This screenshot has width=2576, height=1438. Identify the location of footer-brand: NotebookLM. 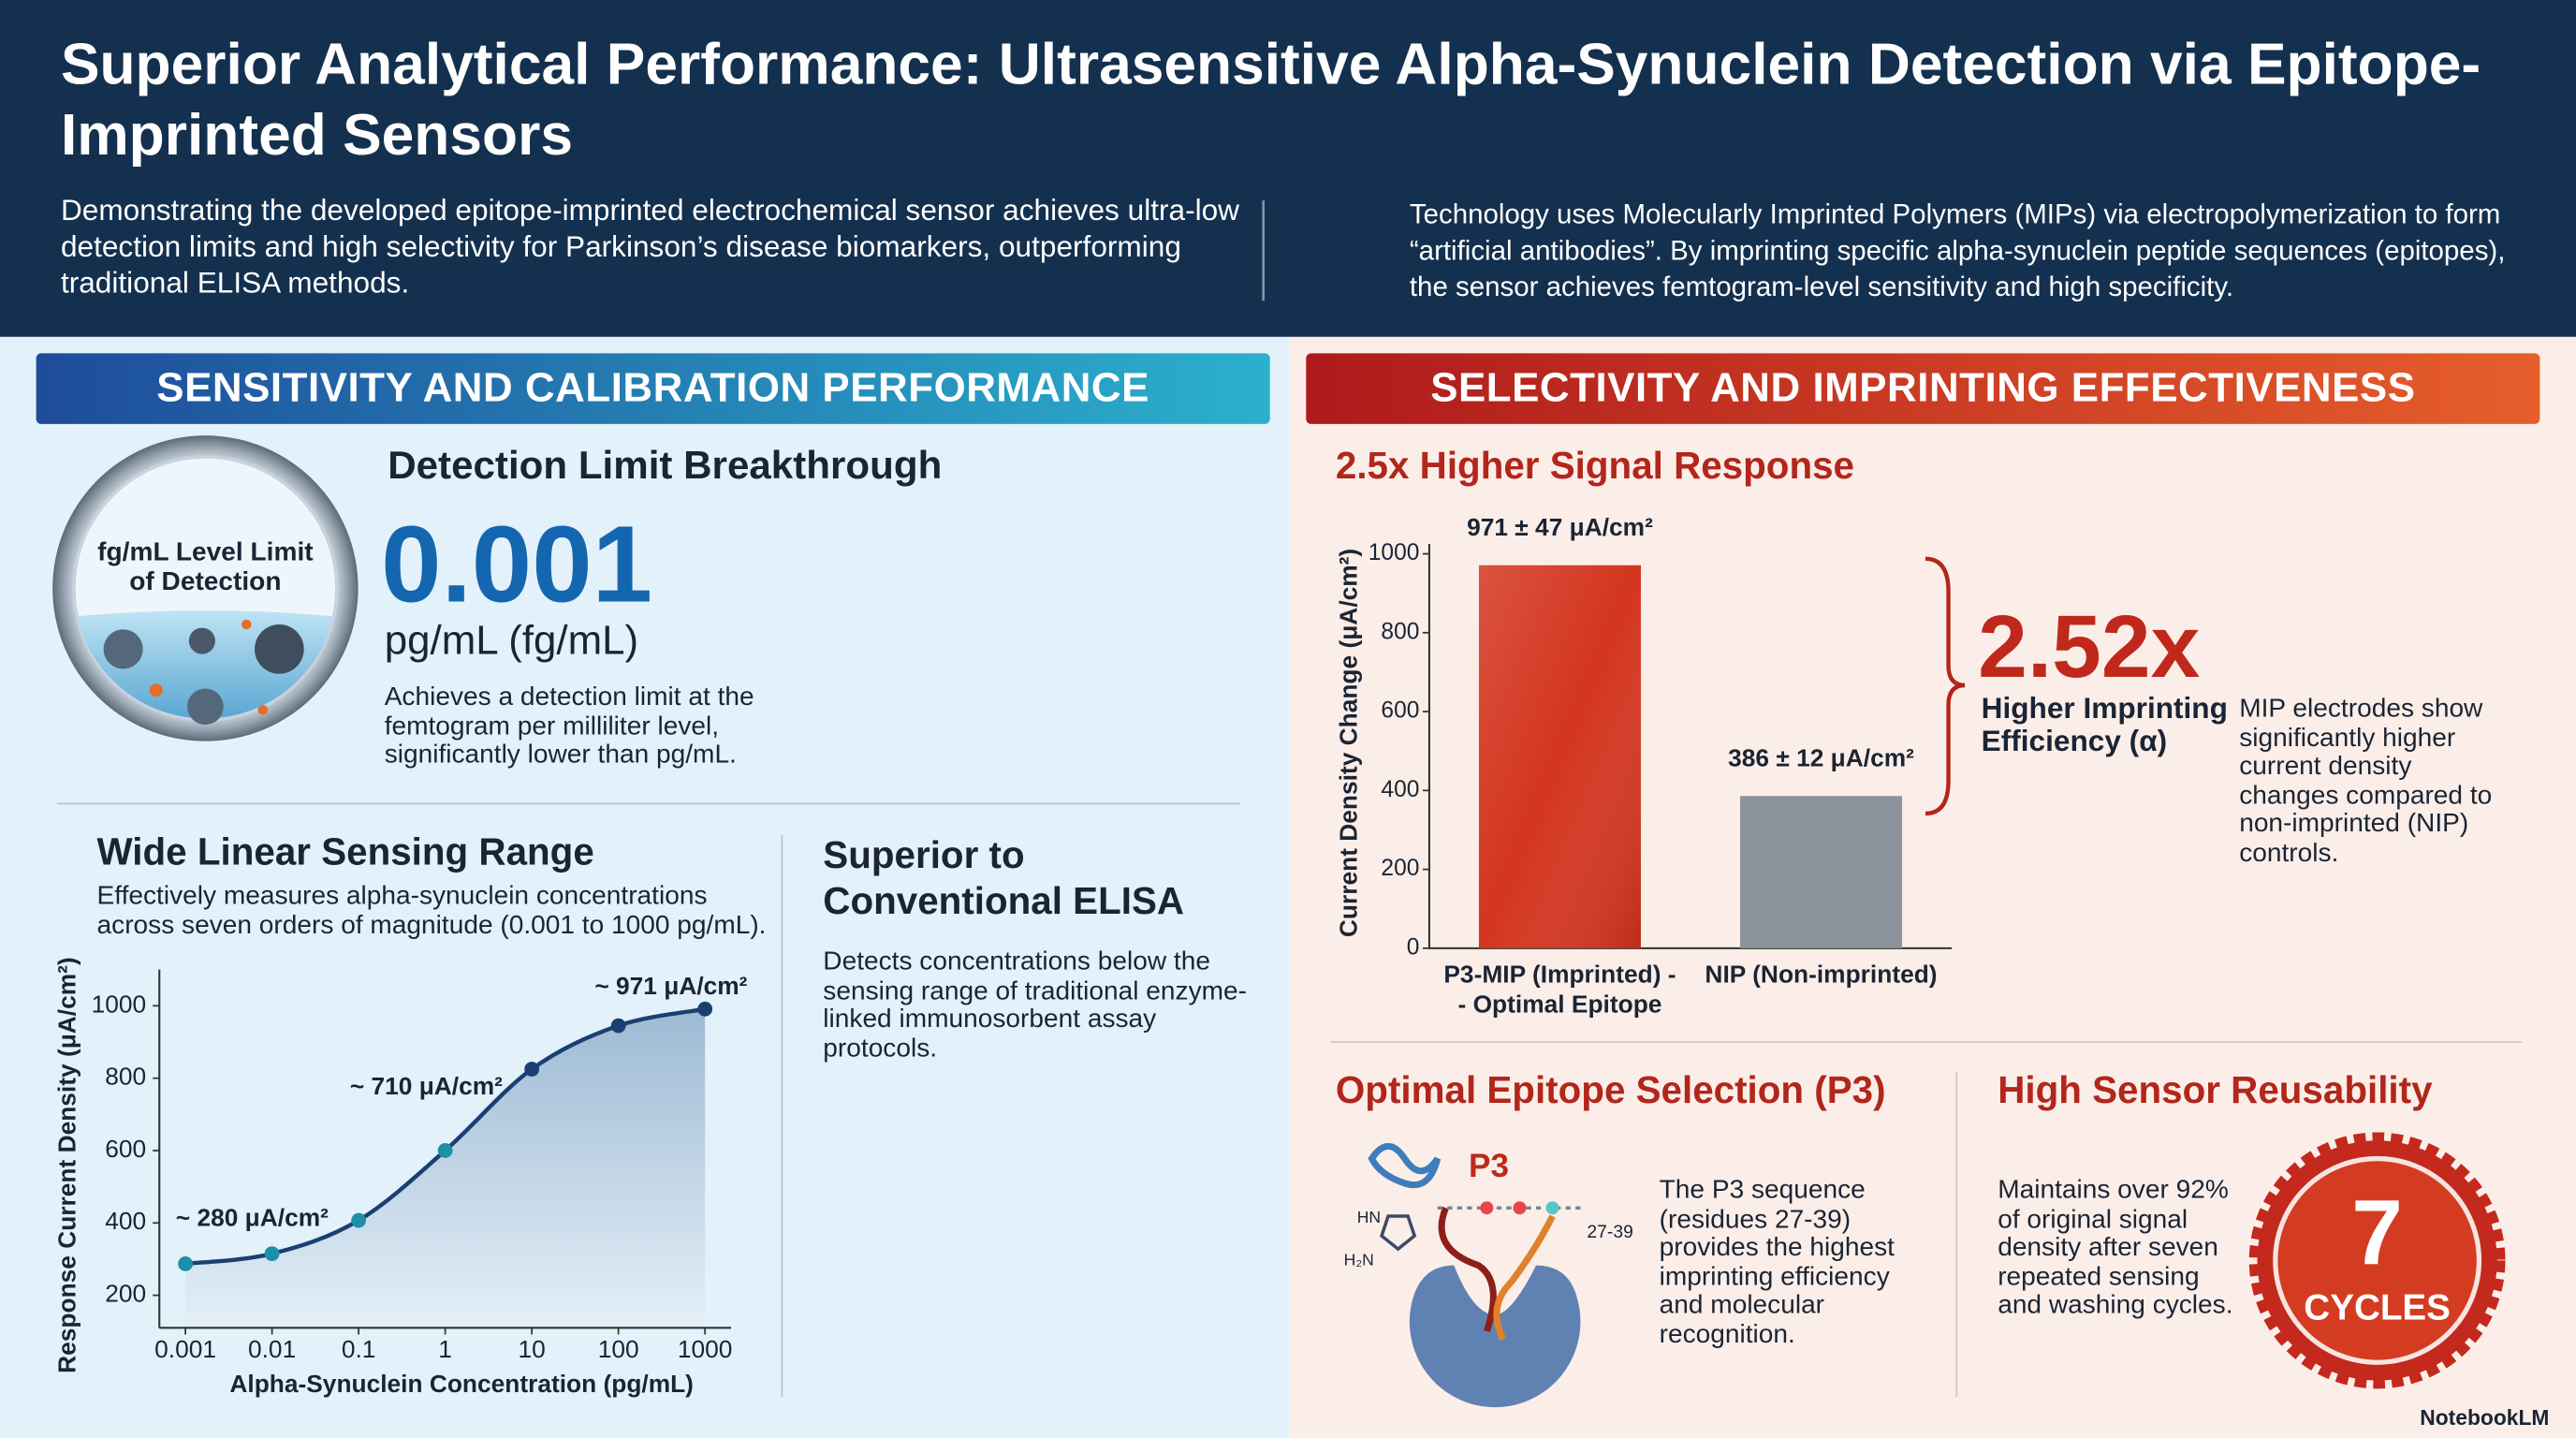
(2485, 1417).